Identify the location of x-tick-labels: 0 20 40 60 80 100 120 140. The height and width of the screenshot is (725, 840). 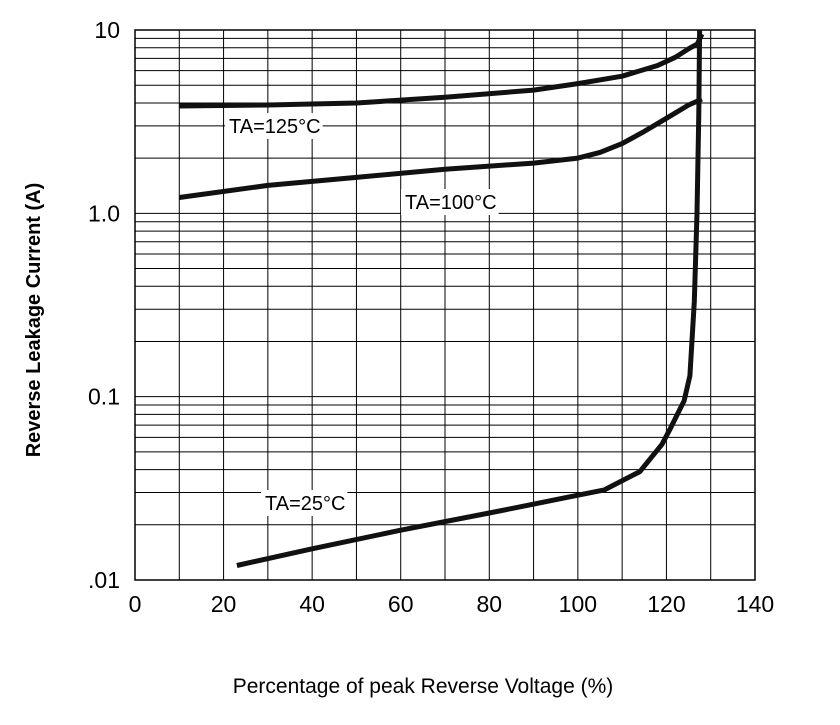
(452, 604).